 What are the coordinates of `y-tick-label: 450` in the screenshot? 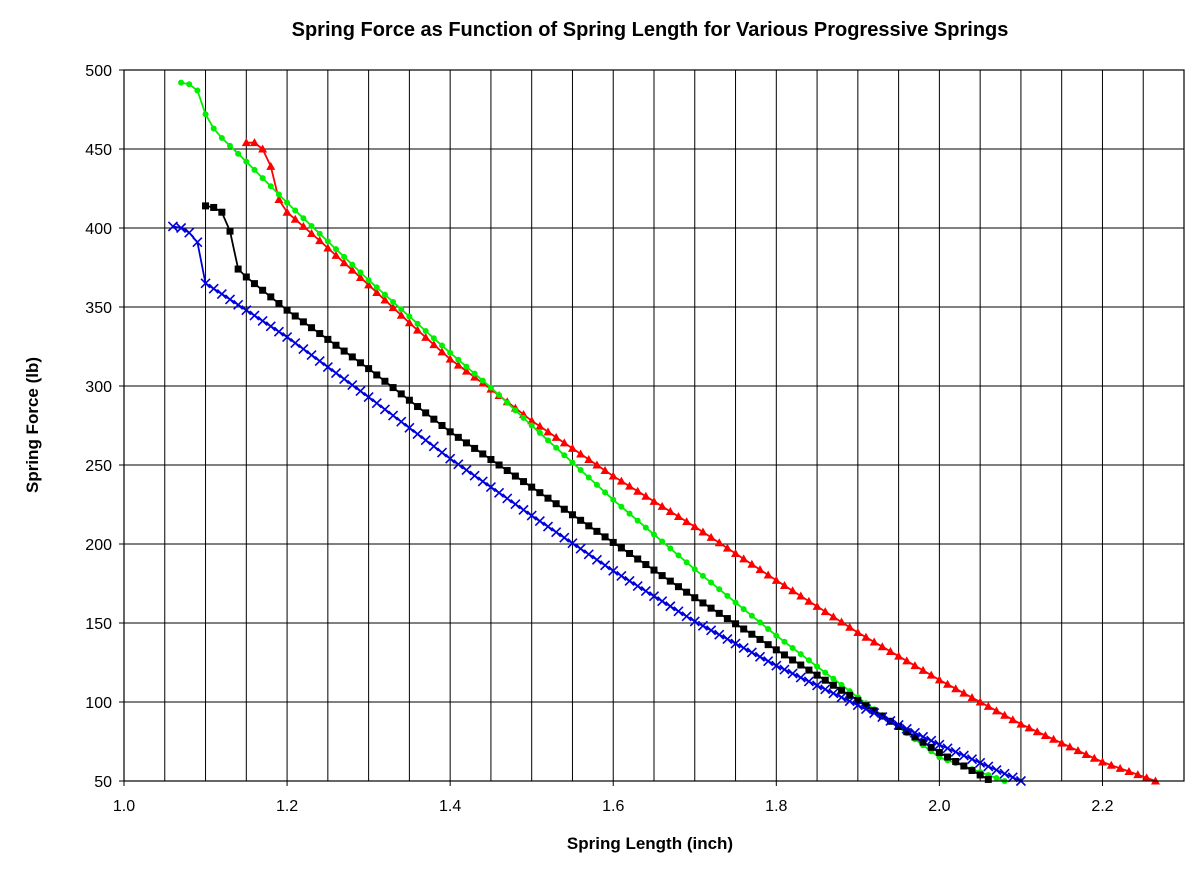 It's located at (98, 150).